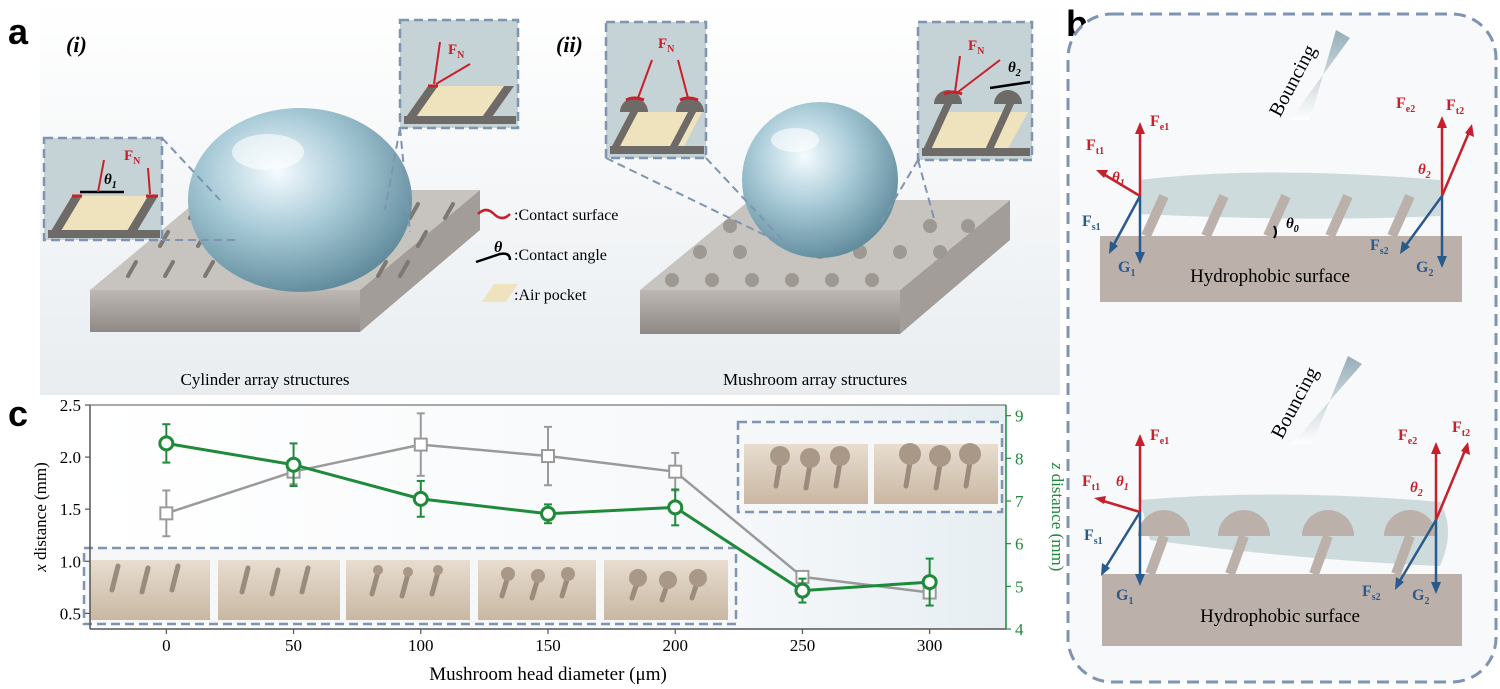 The width and height of the screenshot is (1500, 689). I want to click on inset-theta1-label: θ, so click(108, 180).